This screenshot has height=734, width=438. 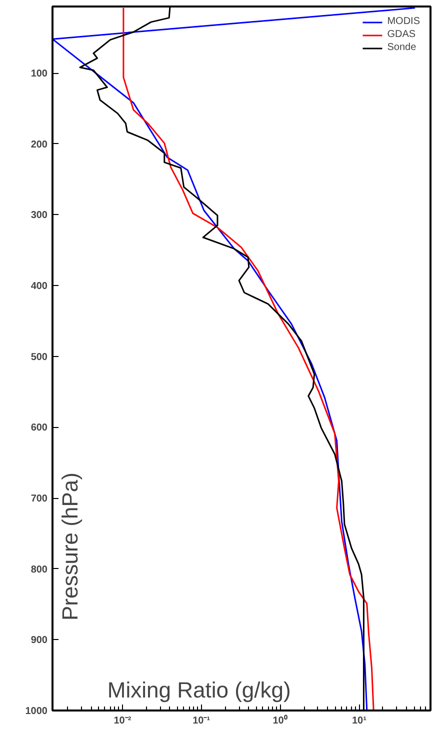 I want to click on x-axis-title: Mixing Ratio (g/kg), so click(x=199, y=690).